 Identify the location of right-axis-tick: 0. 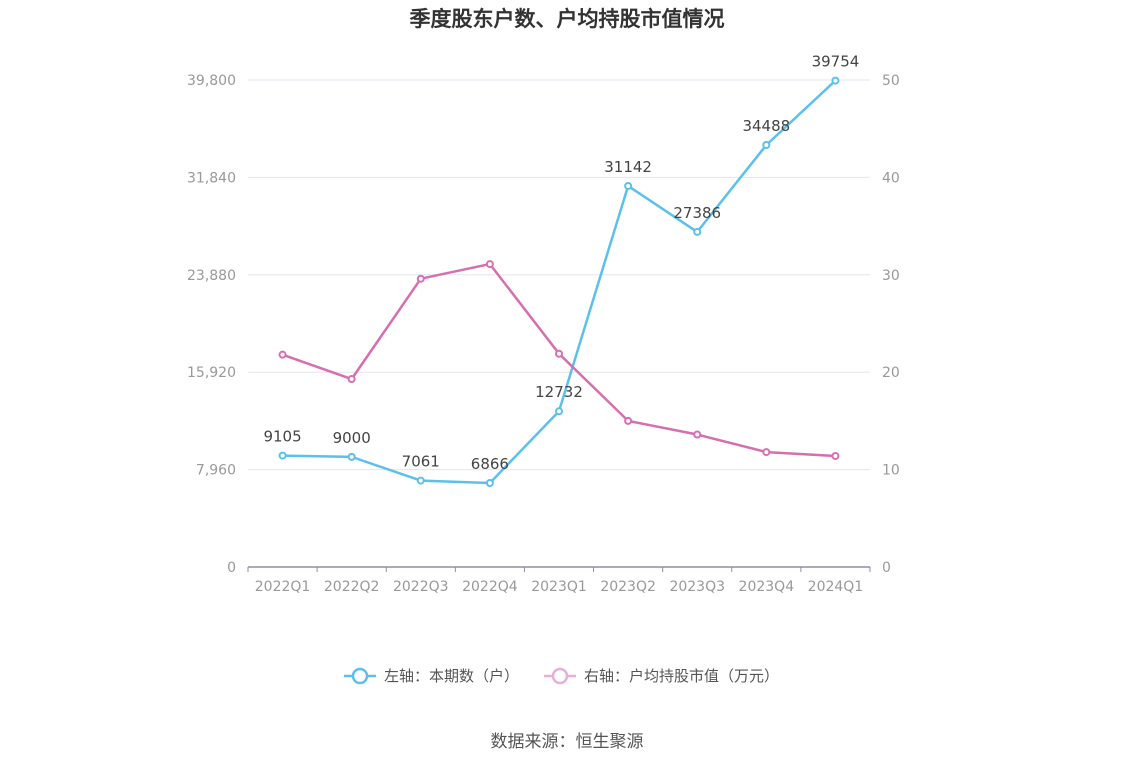
(886, 568).